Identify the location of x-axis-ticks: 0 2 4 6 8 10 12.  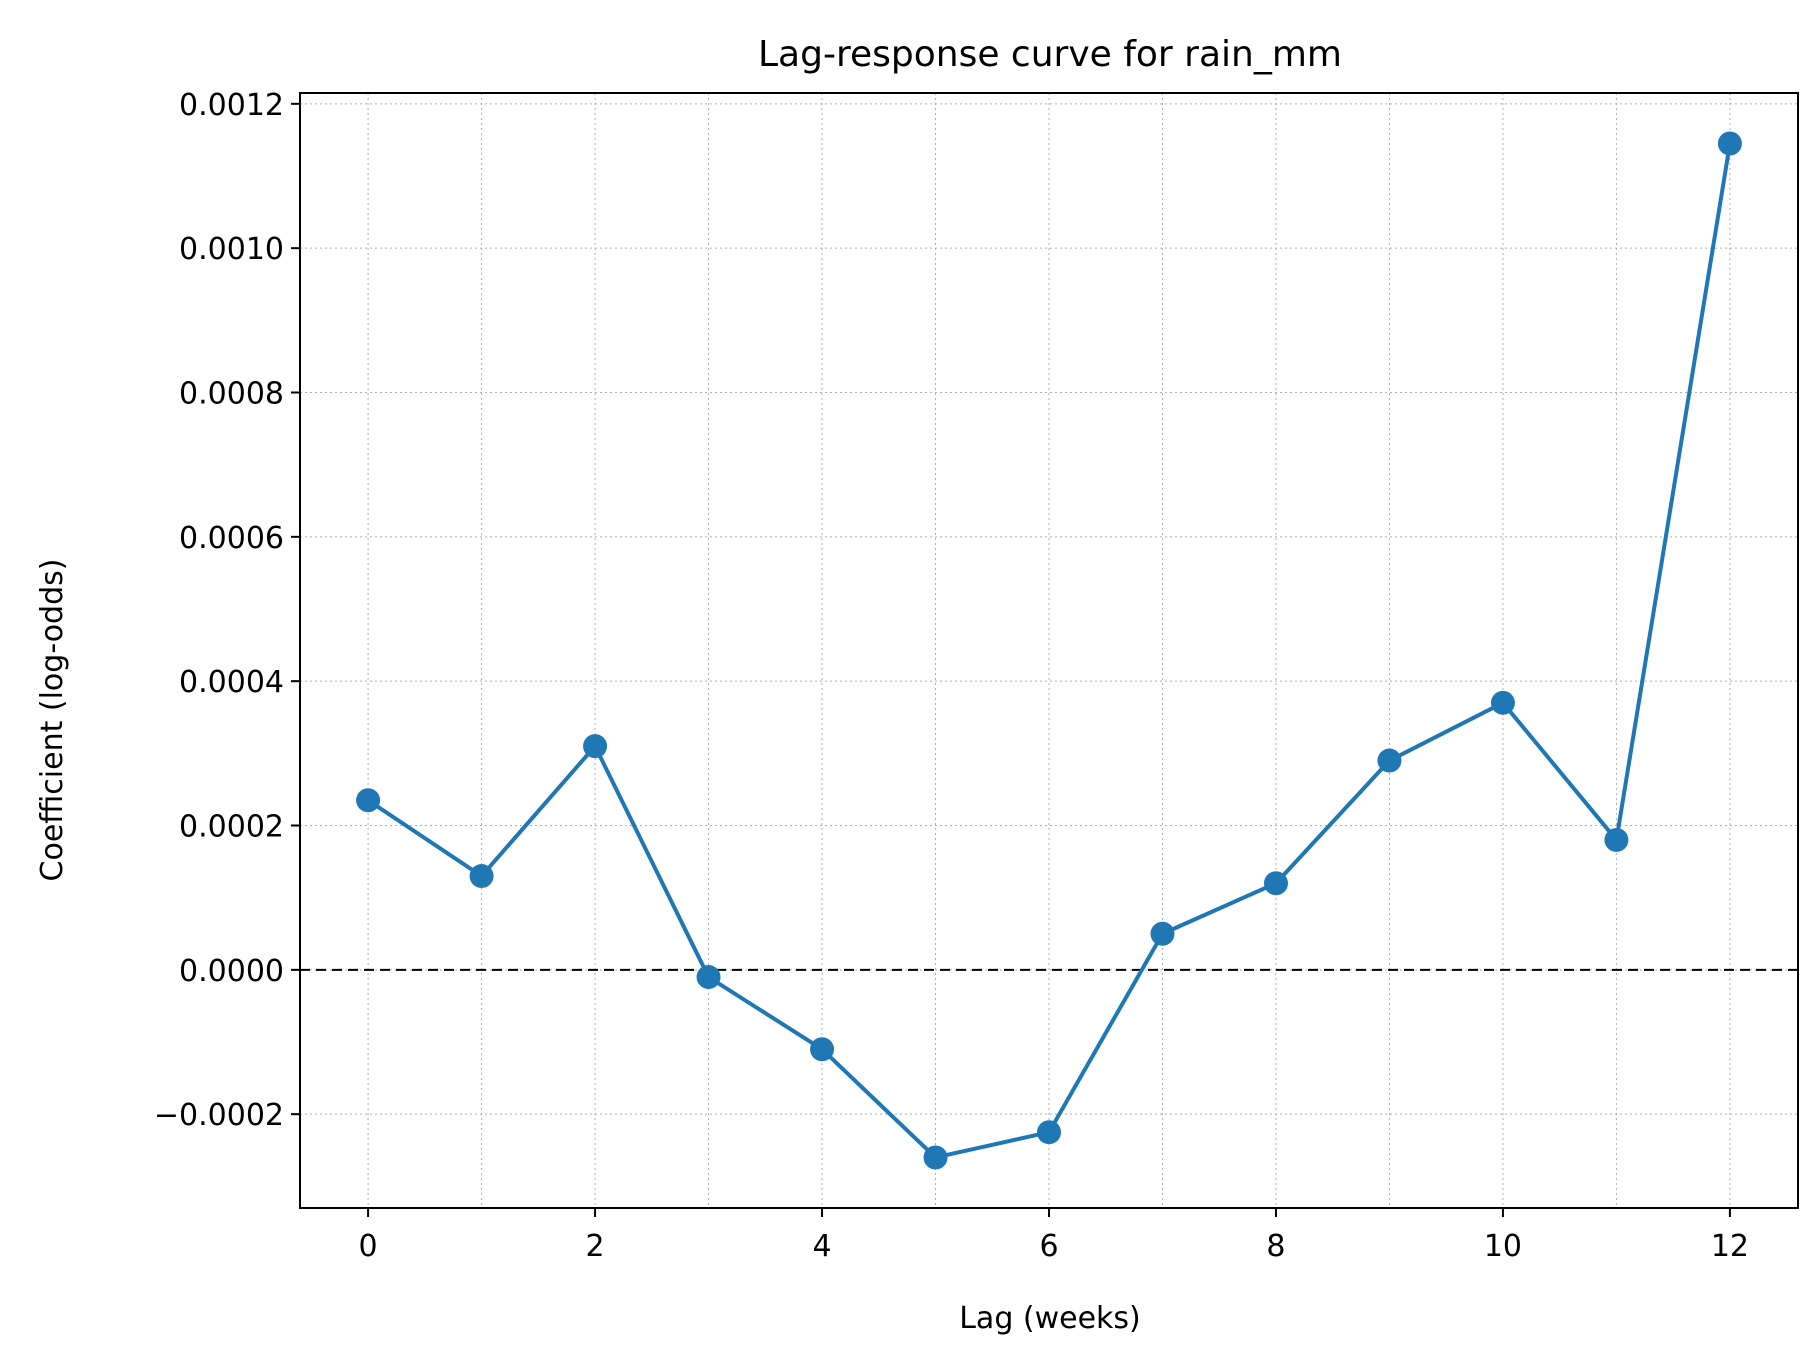
(1054, 1236).